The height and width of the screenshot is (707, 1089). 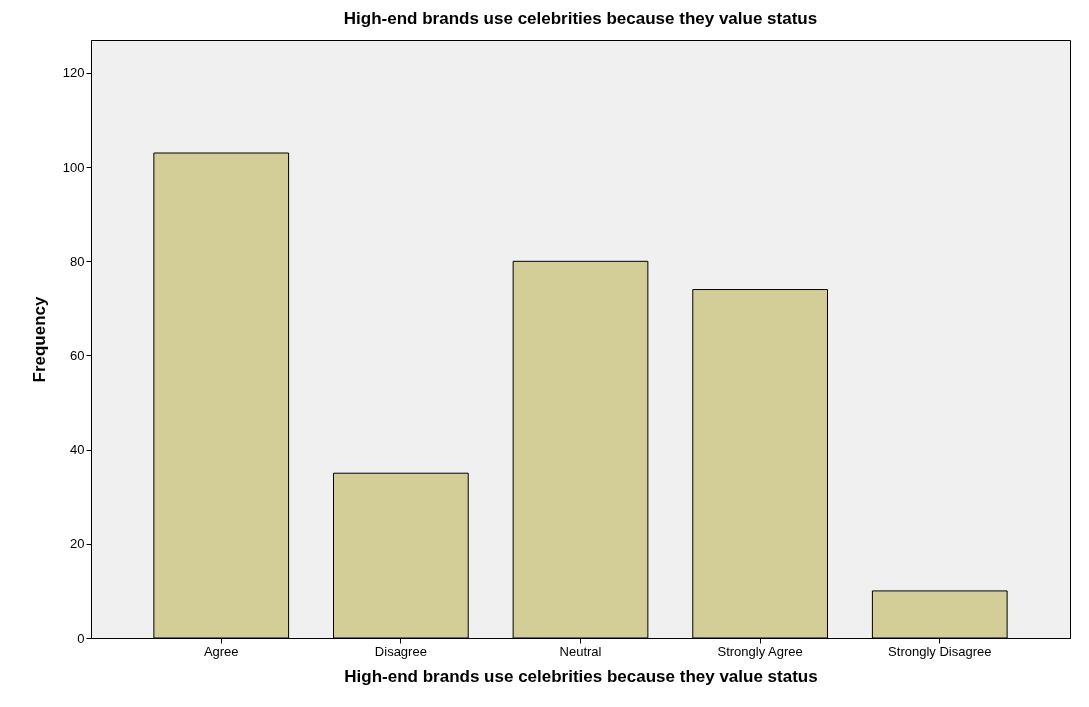 What do you see at coordinates (77, 261) in the screenshot?
I see `y-tick-label: 80` at bounding box center [77, 261].